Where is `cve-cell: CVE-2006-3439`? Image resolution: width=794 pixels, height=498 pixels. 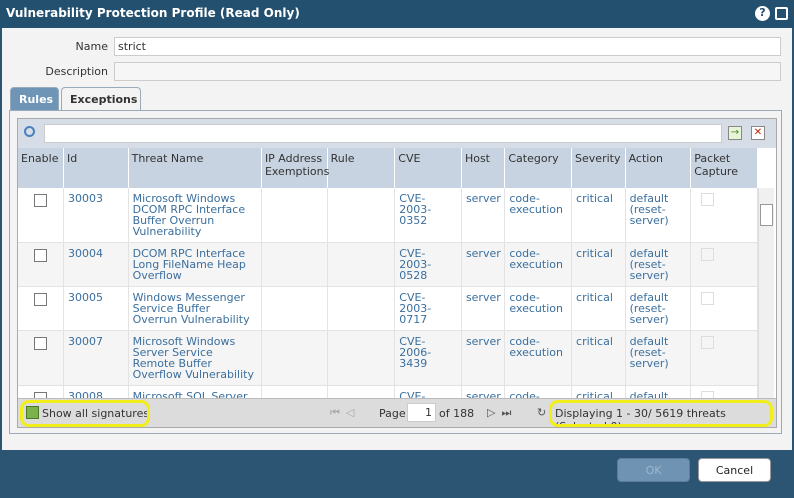 cve-cell: CVE-2006-3439 is located at coordinates (428, 358).